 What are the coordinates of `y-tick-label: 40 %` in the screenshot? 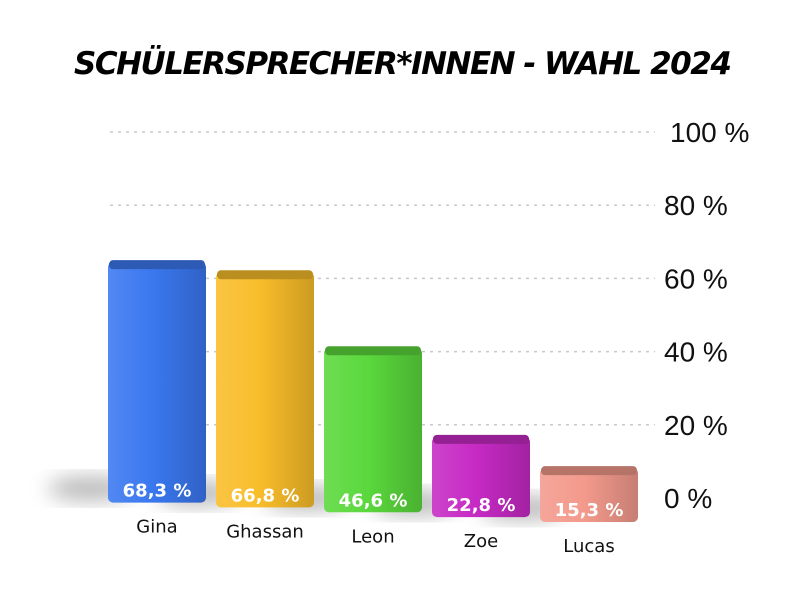 It's located at (696, 352).